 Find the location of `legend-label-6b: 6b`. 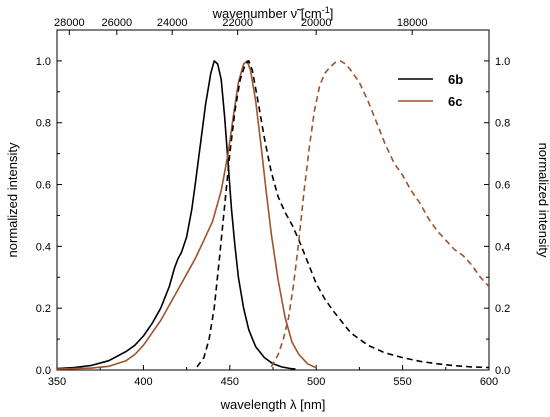

legend-label-6b: 6b is located at coordinates (455, 79).